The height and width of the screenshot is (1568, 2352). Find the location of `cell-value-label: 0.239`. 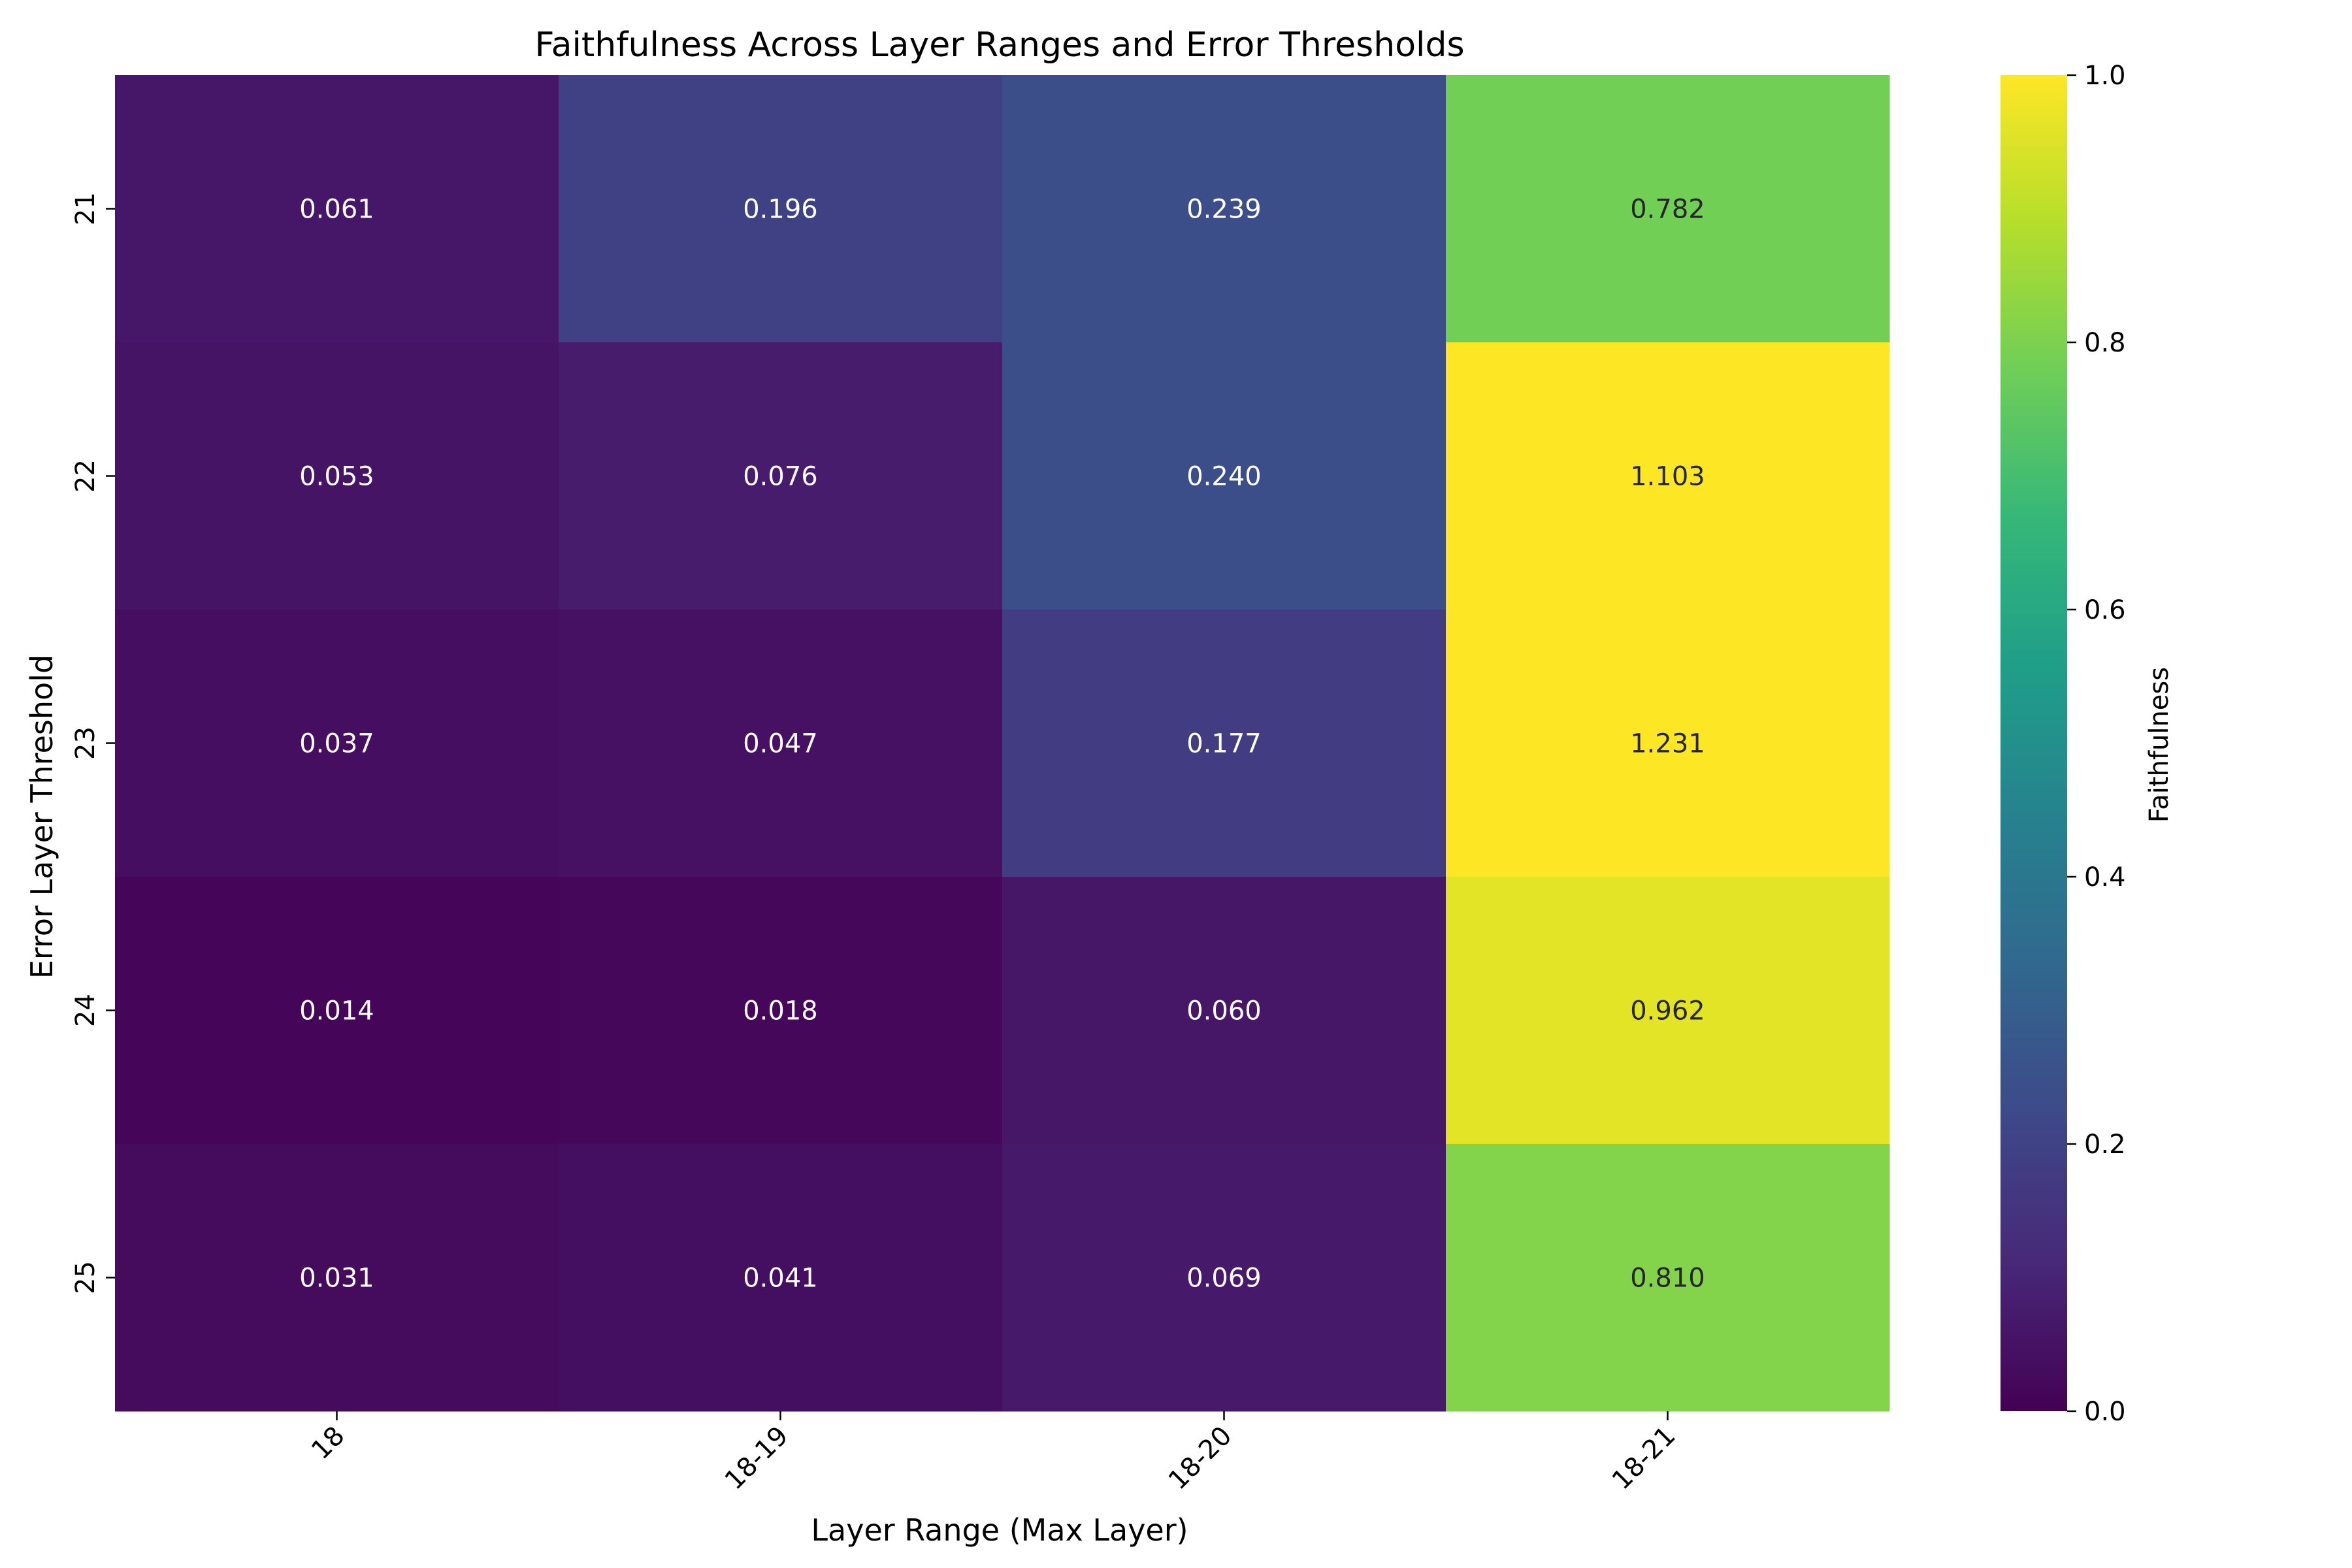

cell-value-label: 0.239 is located at coordinates (1224, 210).